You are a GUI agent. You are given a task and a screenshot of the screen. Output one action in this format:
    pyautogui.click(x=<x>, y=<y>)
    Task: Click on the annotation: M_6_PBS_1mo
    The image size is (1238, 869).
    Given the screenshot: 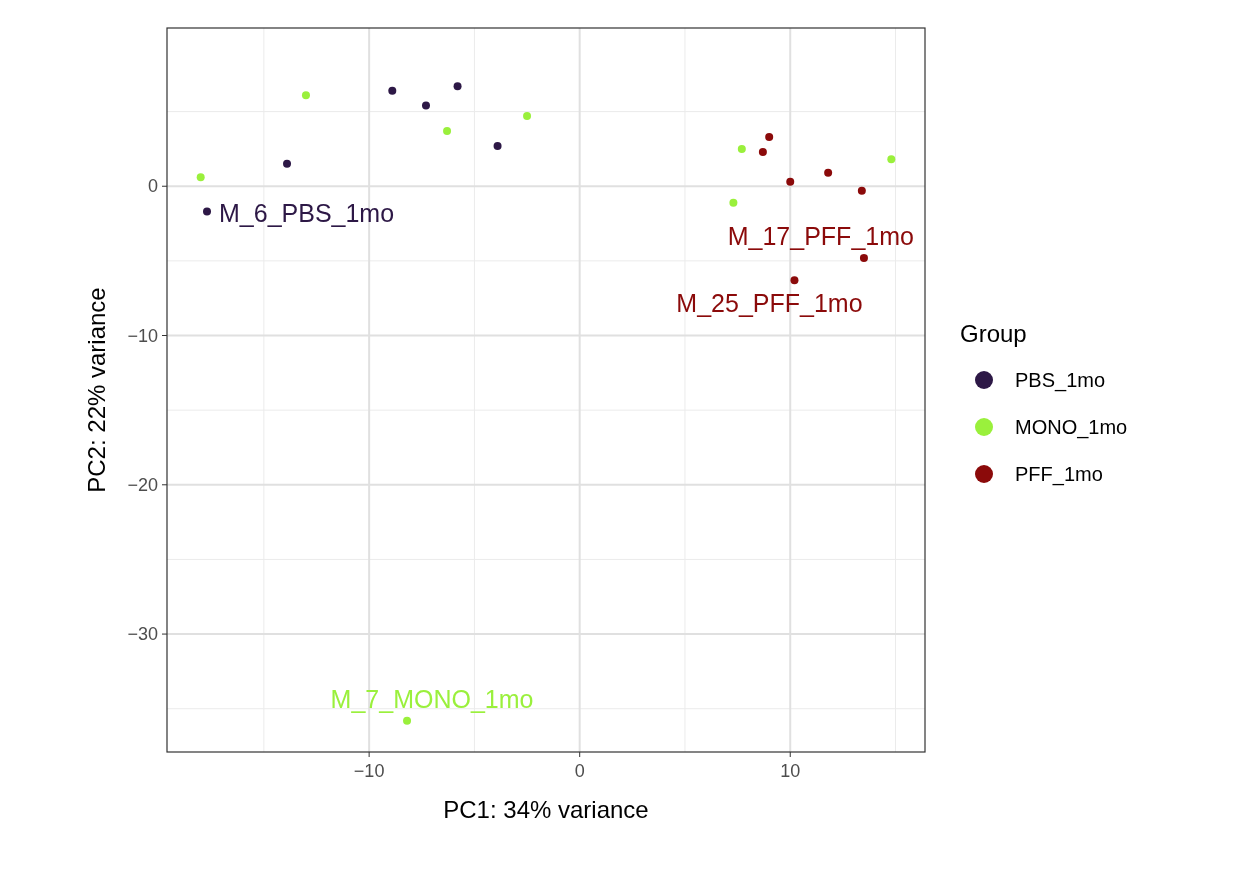 What is the action you would take?
    pyautogui.click(x=307, y=212)
    